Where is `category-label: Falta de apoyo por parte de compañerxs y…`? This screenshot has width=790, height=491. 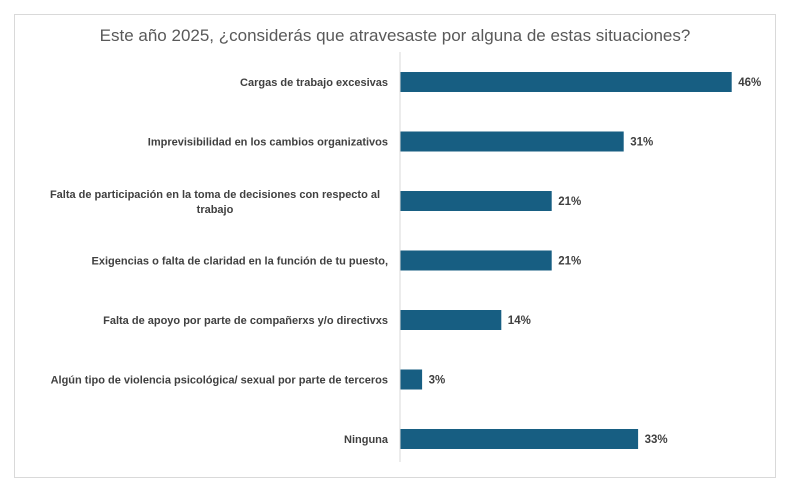 category-label: Falta de apoyo por parte de compañerxs y… is located at coordinates (245, 321).